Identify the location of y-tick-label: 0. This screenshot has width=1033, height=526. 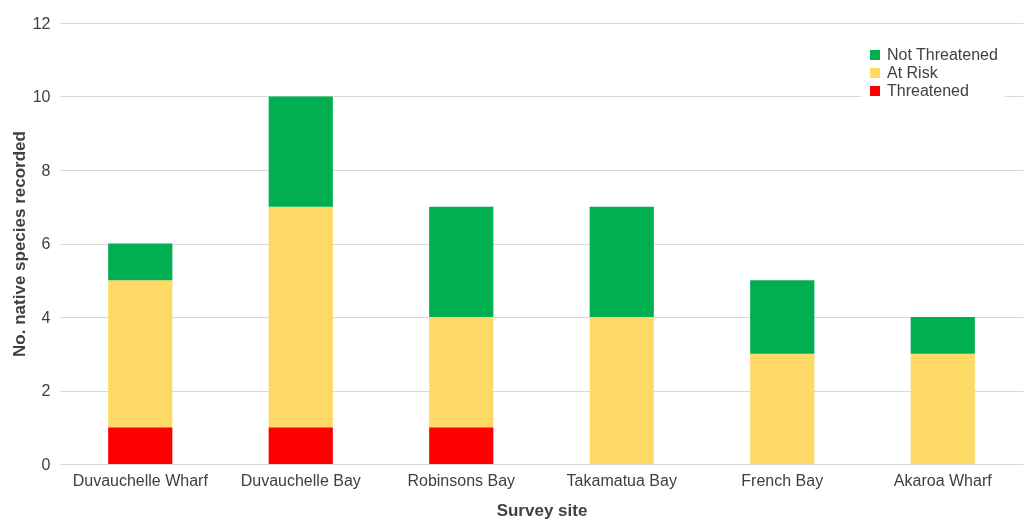
(46, 464).